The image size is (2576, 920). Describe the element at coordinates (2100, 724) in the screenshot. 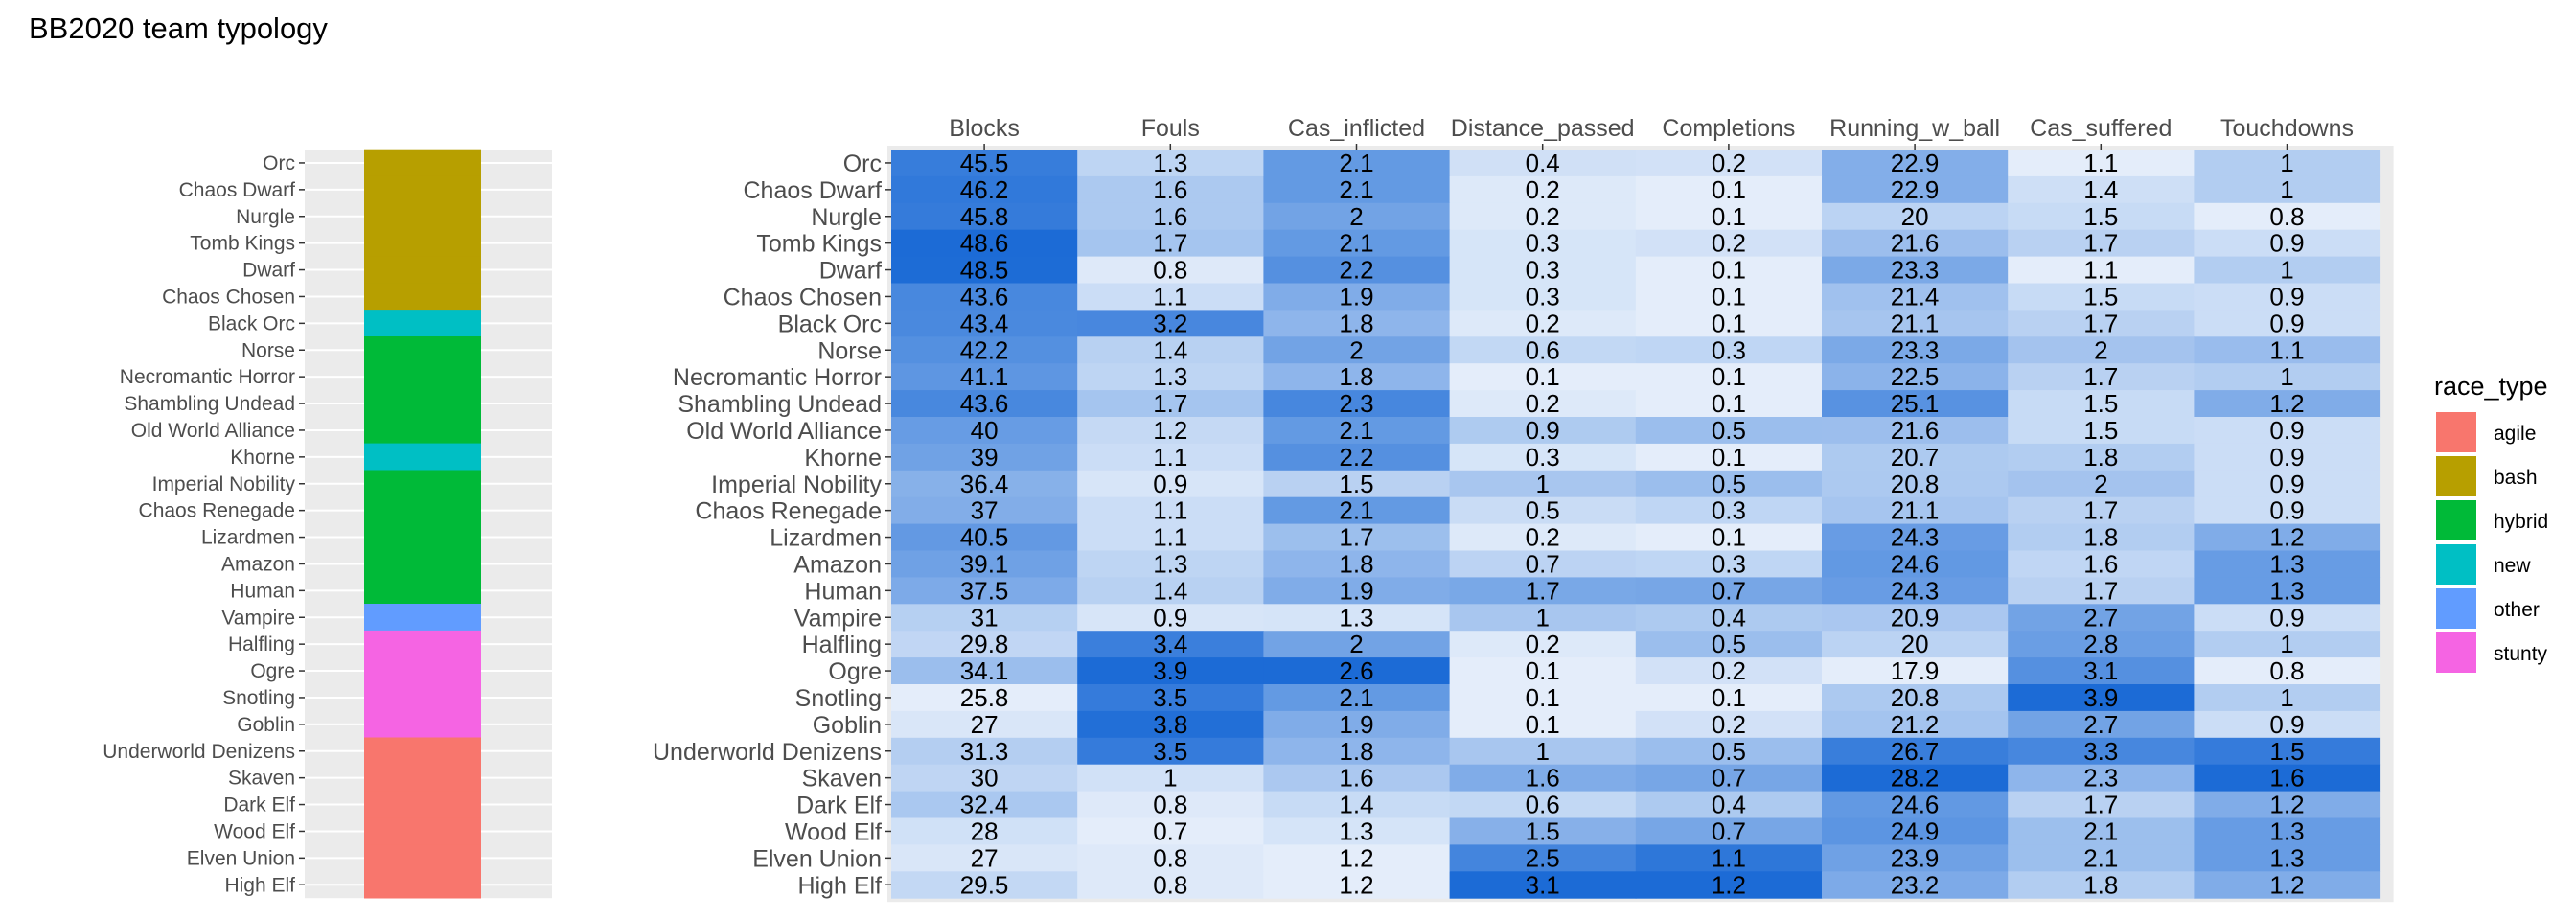

I see `data-label: 2.7` at that location.